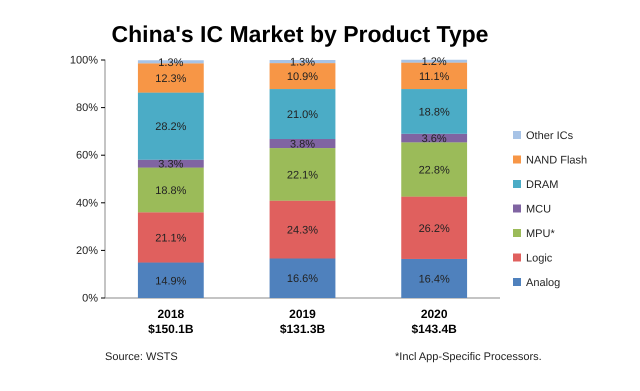 The height and width of the screenshot is (391, 640). I want to click on data-label: 22.8%, so click(434, 170).